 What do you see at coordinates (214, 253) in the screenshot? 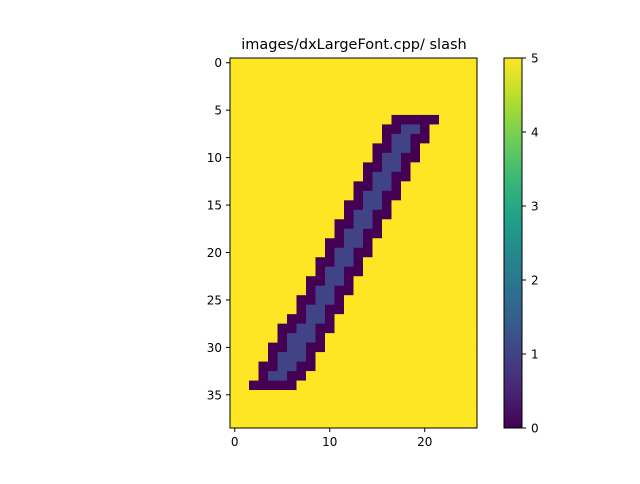
I see `y-tick-label: 20` at bounding box center [214, 253].